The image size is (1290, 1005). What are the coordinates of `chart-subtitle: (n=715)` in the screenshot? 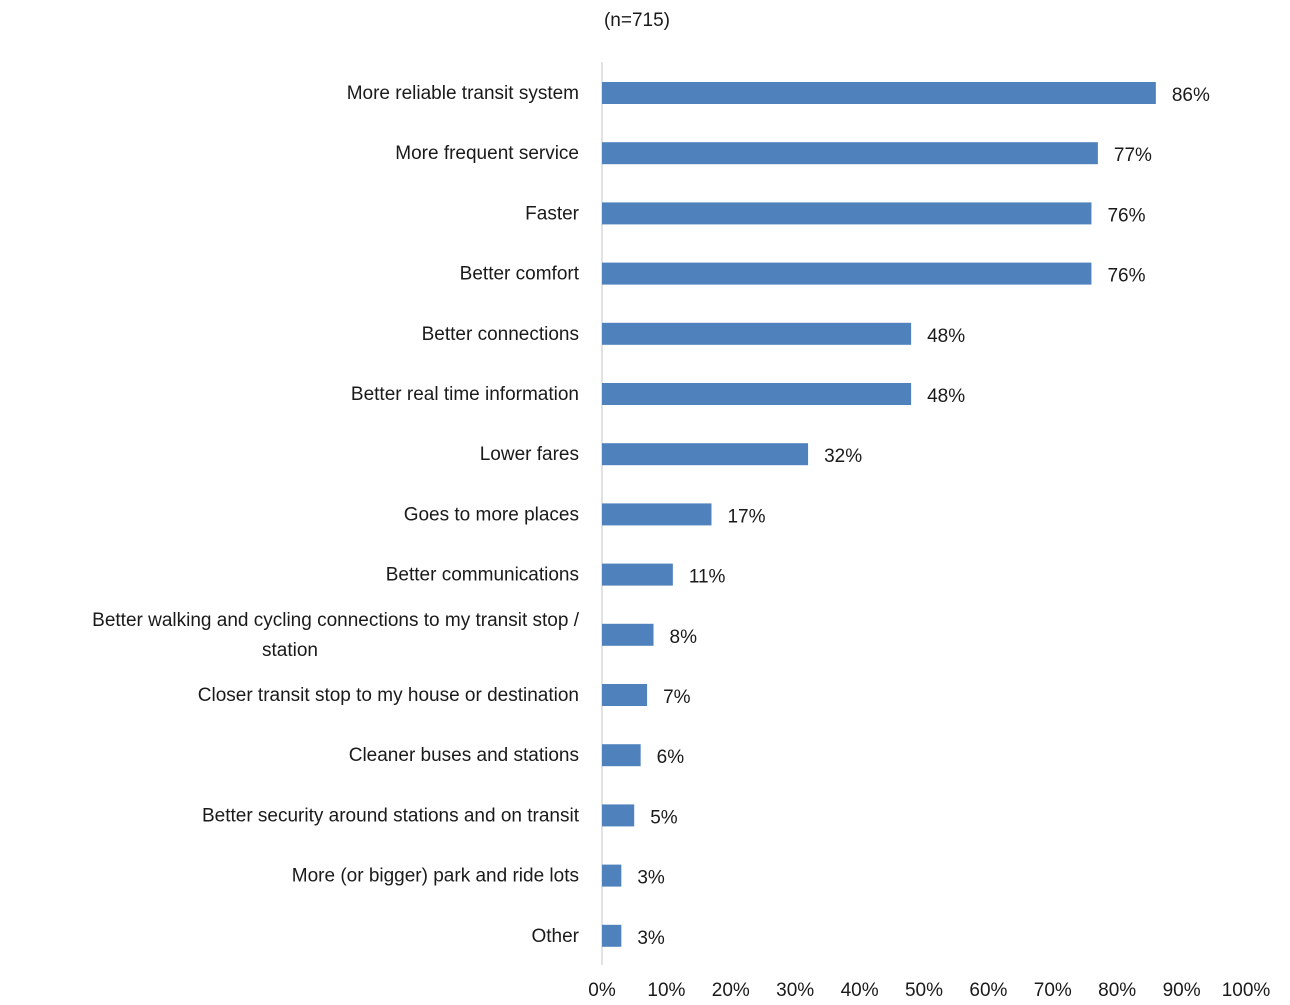 It's located at (637, 20).